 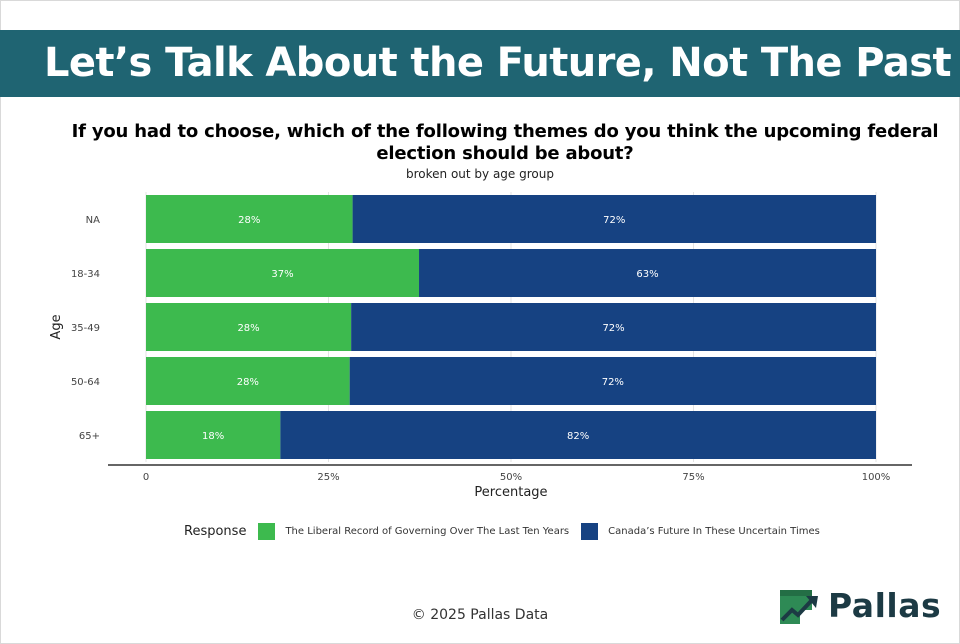 What do you see at coordinates (56, 326) in the screenshot?
I see `y-axis-title: Age` at bounding box center [56, 326].